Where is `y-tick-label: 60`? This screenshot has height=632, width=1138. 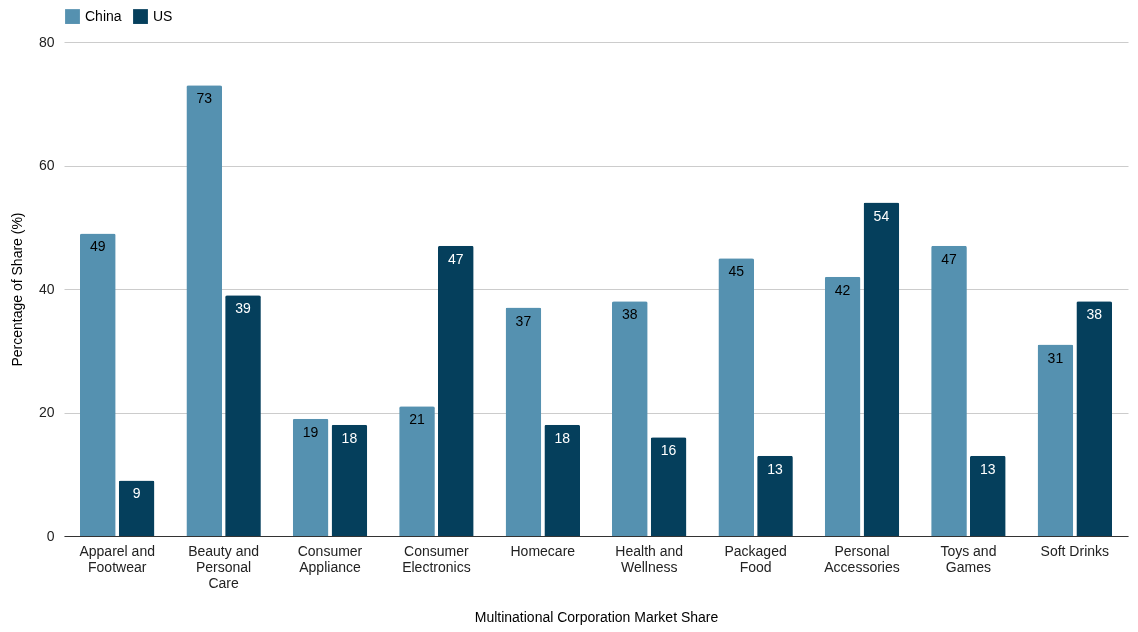 y-tick-label: 60 is located at coordinates (46, 165).